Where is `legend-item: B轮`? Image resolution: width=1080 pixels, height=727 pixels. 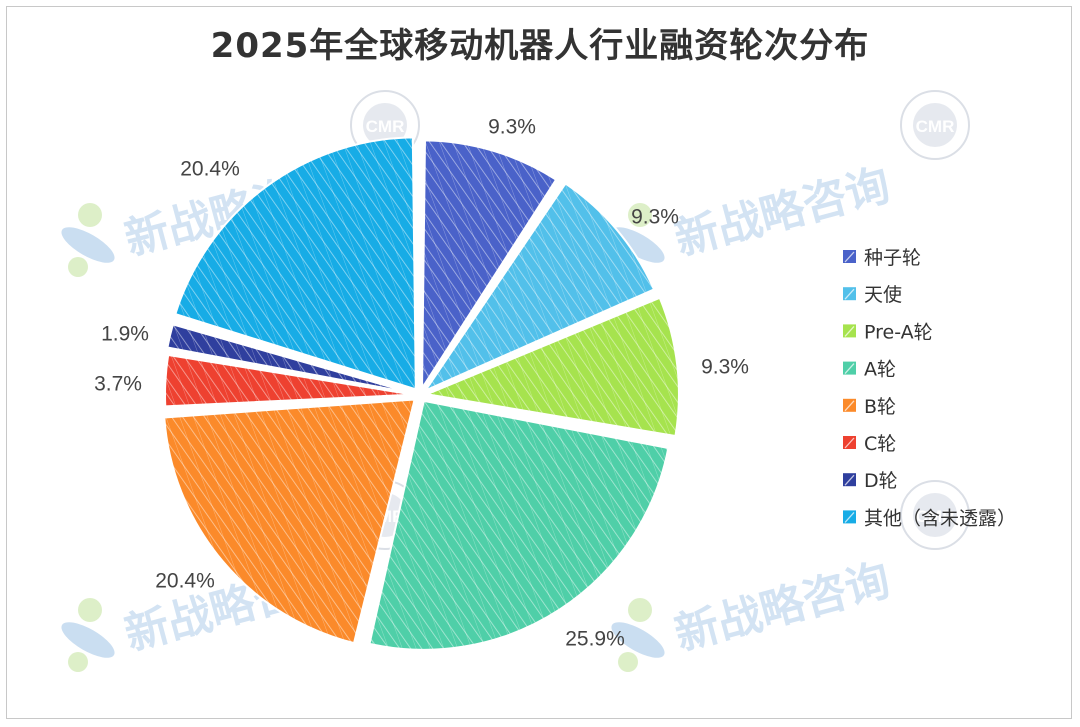 legend-item: B轮 is located at coordinates (869, 407).